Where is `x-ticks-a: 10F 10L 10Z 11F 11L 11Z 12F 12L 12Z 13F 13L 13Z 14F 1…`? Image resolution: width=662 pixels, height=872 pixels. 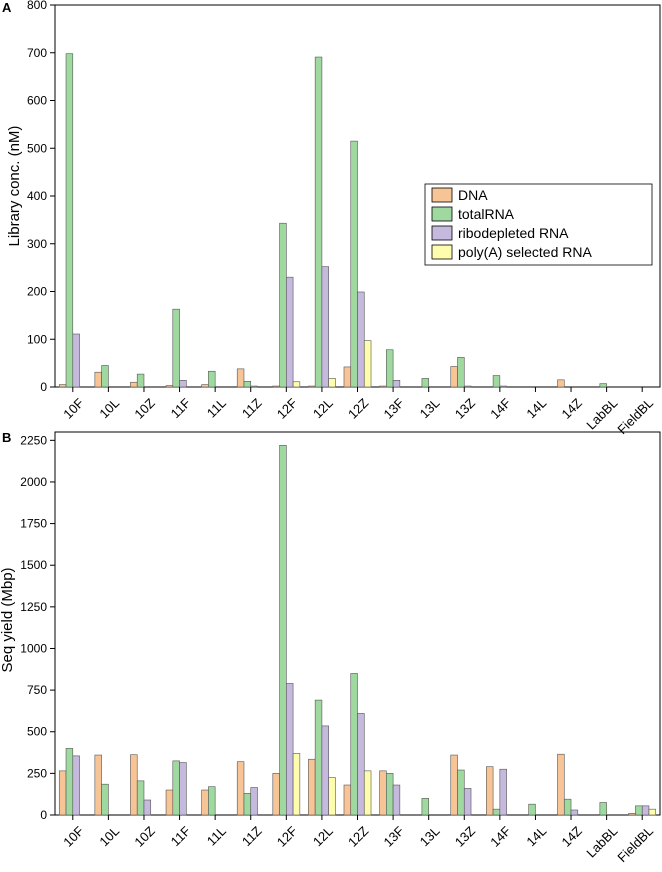
x-ticks-a: 10F 10L 10Z 11F 11L 11Z 12F 12L 12Z 13F 13L 13Z 14F 1… is located at coordinates (358, 412).